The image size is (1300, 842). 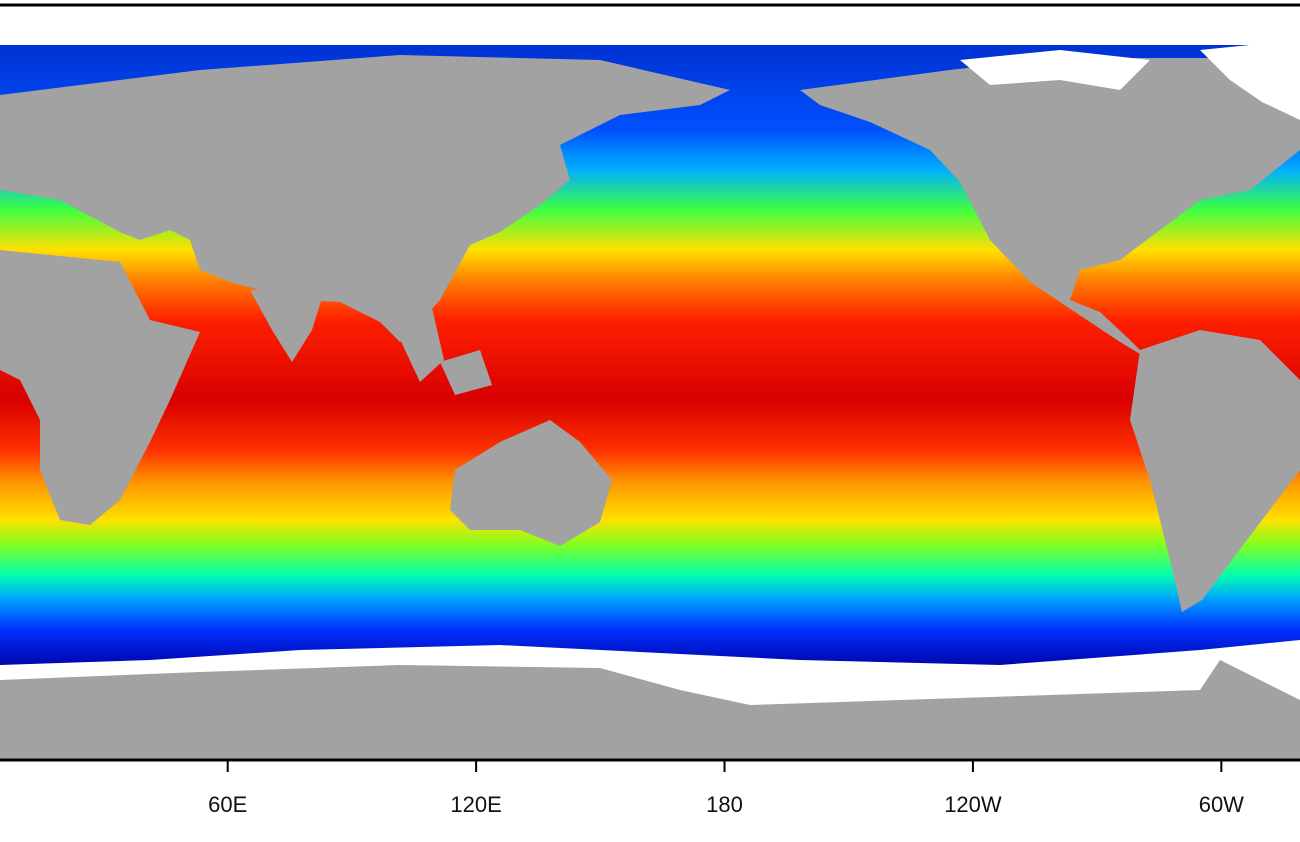 I want to click on south-america, so click(x=1215, y=471).